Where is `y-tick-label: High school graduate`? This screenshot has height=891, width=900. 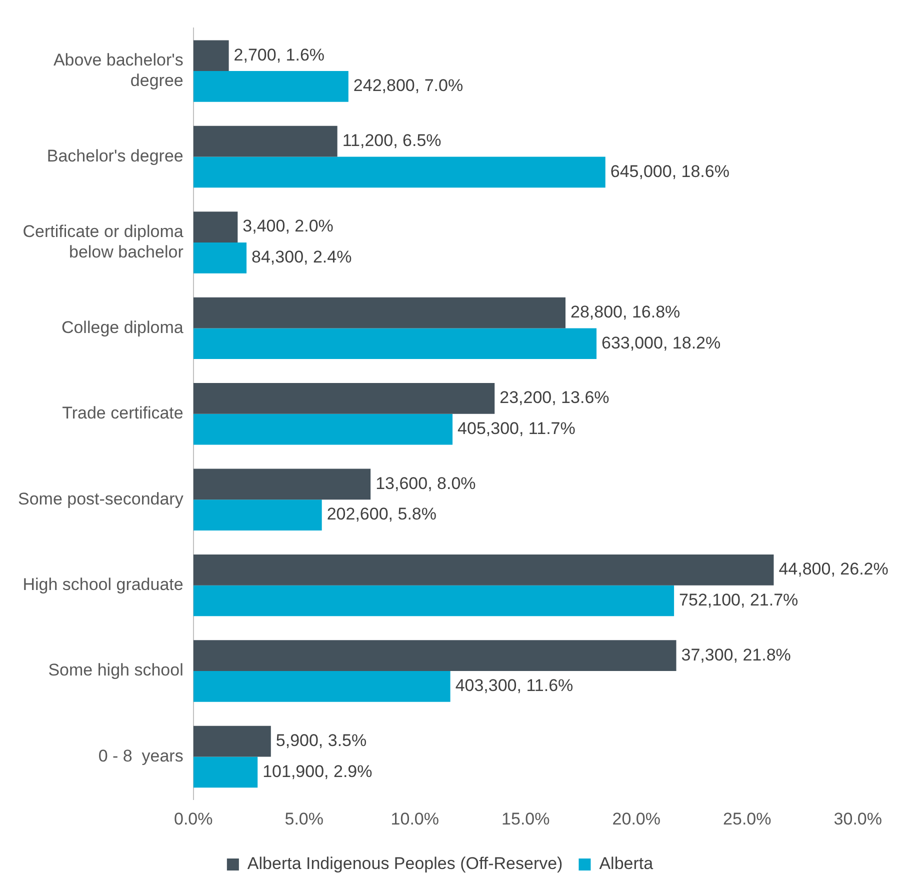 y-tick-label: High school graduate is located at coordinates (103, 584).